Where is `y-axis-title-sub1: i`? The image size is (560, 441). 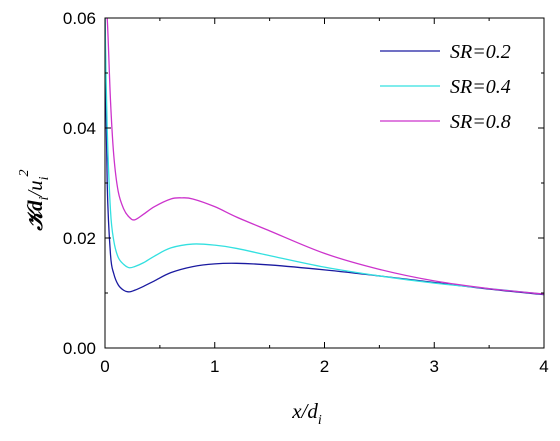
y-axis-title-sub1: i is located at coordinates (44, 199).